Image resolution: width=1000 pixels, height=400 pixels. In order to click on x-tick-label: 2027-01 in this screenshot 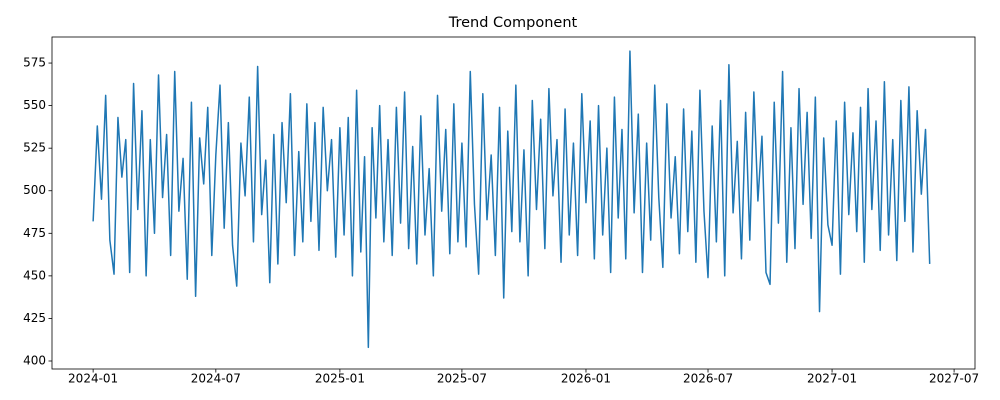, I will do `click(832, 379)`.